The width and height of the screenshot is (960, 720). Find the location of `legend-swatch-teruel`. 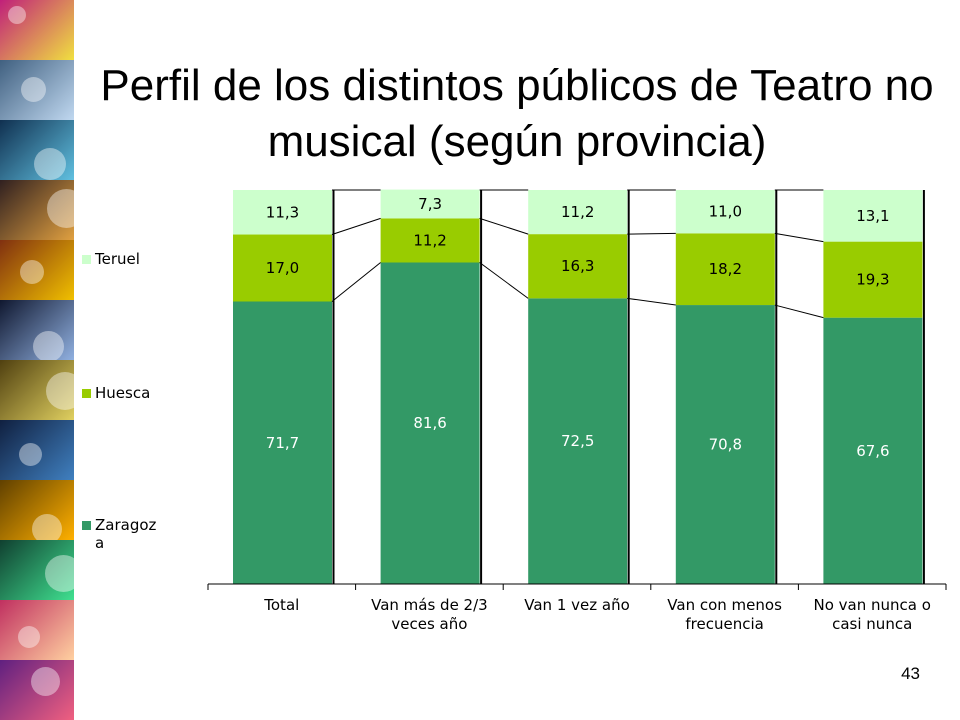

legend-swatch-teruel is located at coordinates (86, 259).